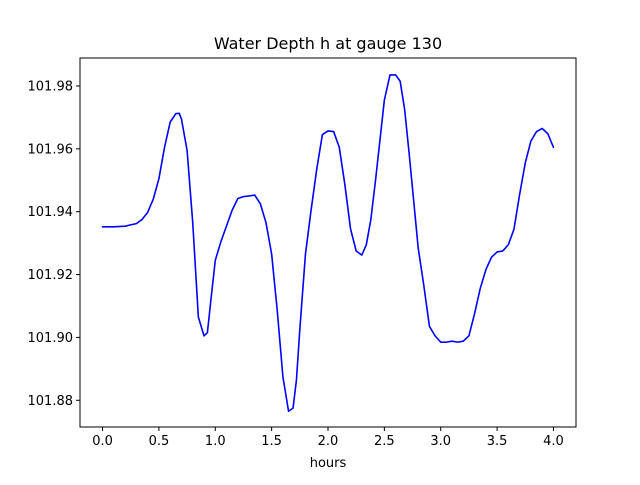 This screenshot has height=485, width=640. I want to click on y-tick-label: 101.90, so click(51, 338).